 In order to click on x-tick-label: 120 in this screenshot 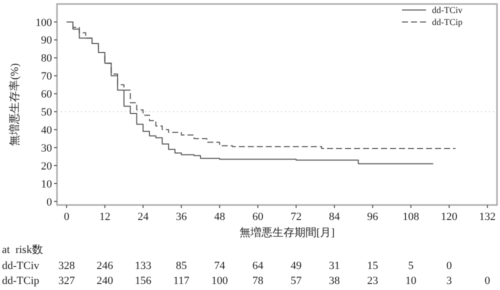, I will do `click(449, 217)`.